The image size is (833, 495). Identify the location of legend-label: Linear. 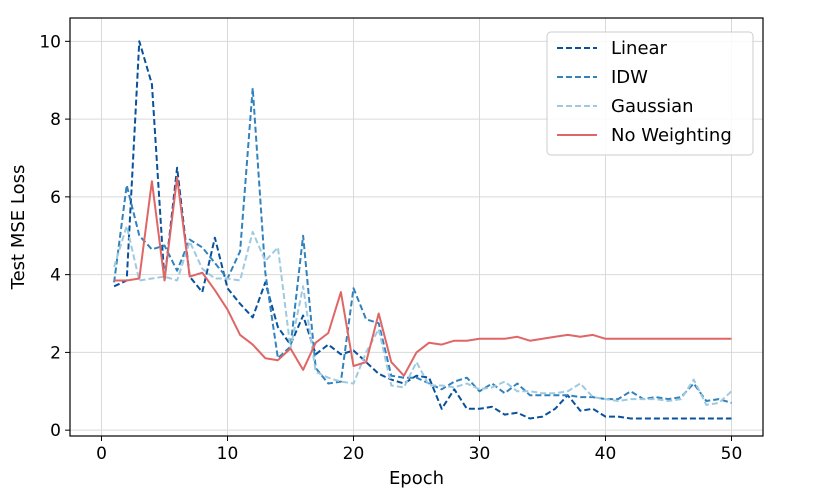
(639, 48).